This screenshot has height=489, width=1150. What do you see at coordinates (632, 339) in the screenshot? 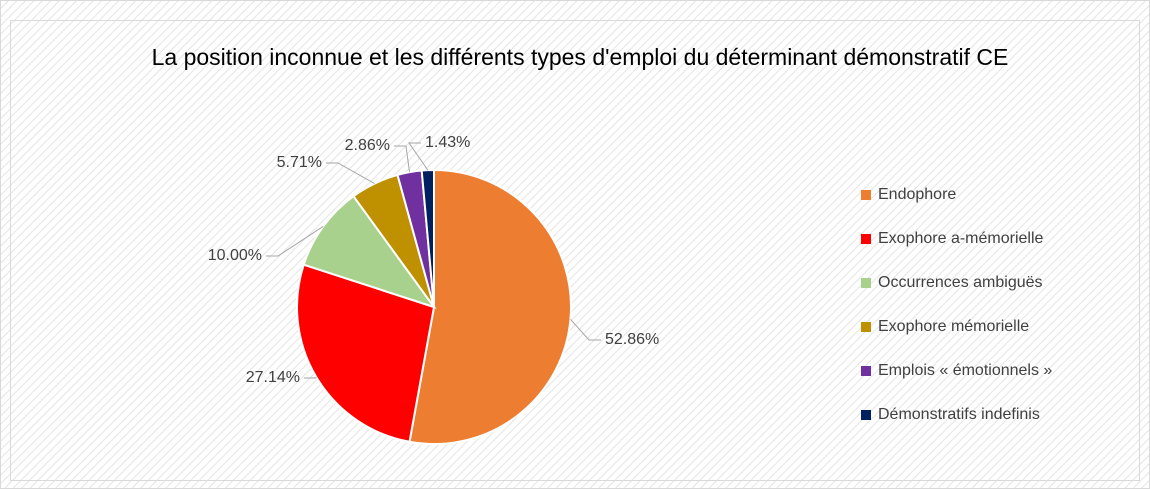
I see `data-label: 52.86%` at bounding box center [632, 339].